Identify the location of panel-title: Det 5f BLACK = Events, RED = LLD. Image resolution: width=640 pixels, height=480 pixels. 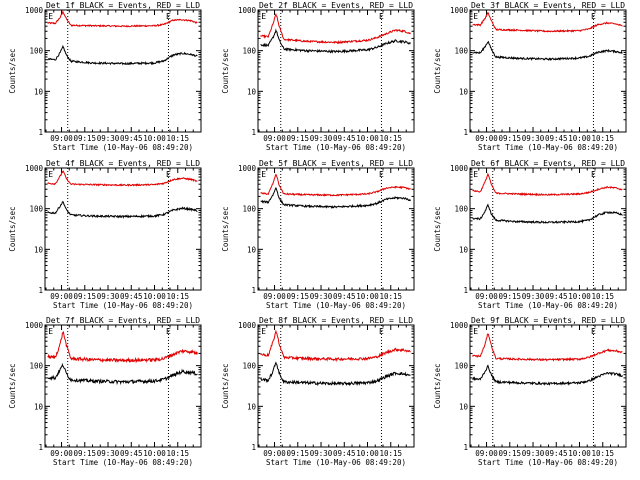
(336, 163).